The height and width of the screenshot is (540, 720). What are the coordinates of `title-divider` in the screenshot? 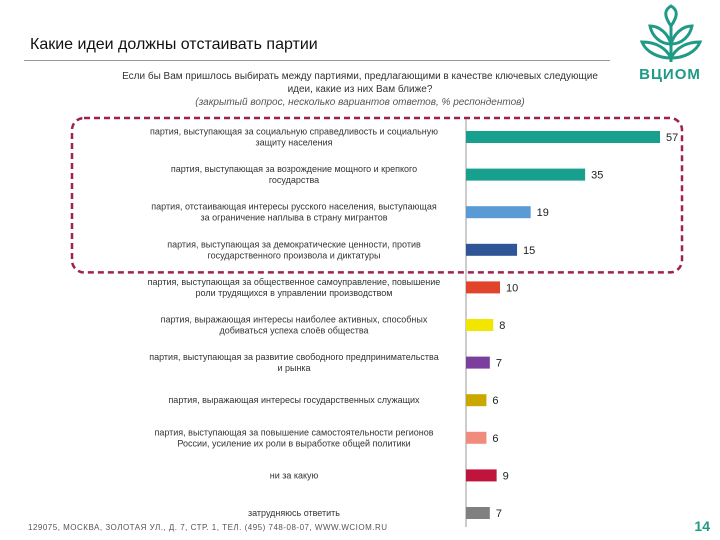 It's located at (317, 60).